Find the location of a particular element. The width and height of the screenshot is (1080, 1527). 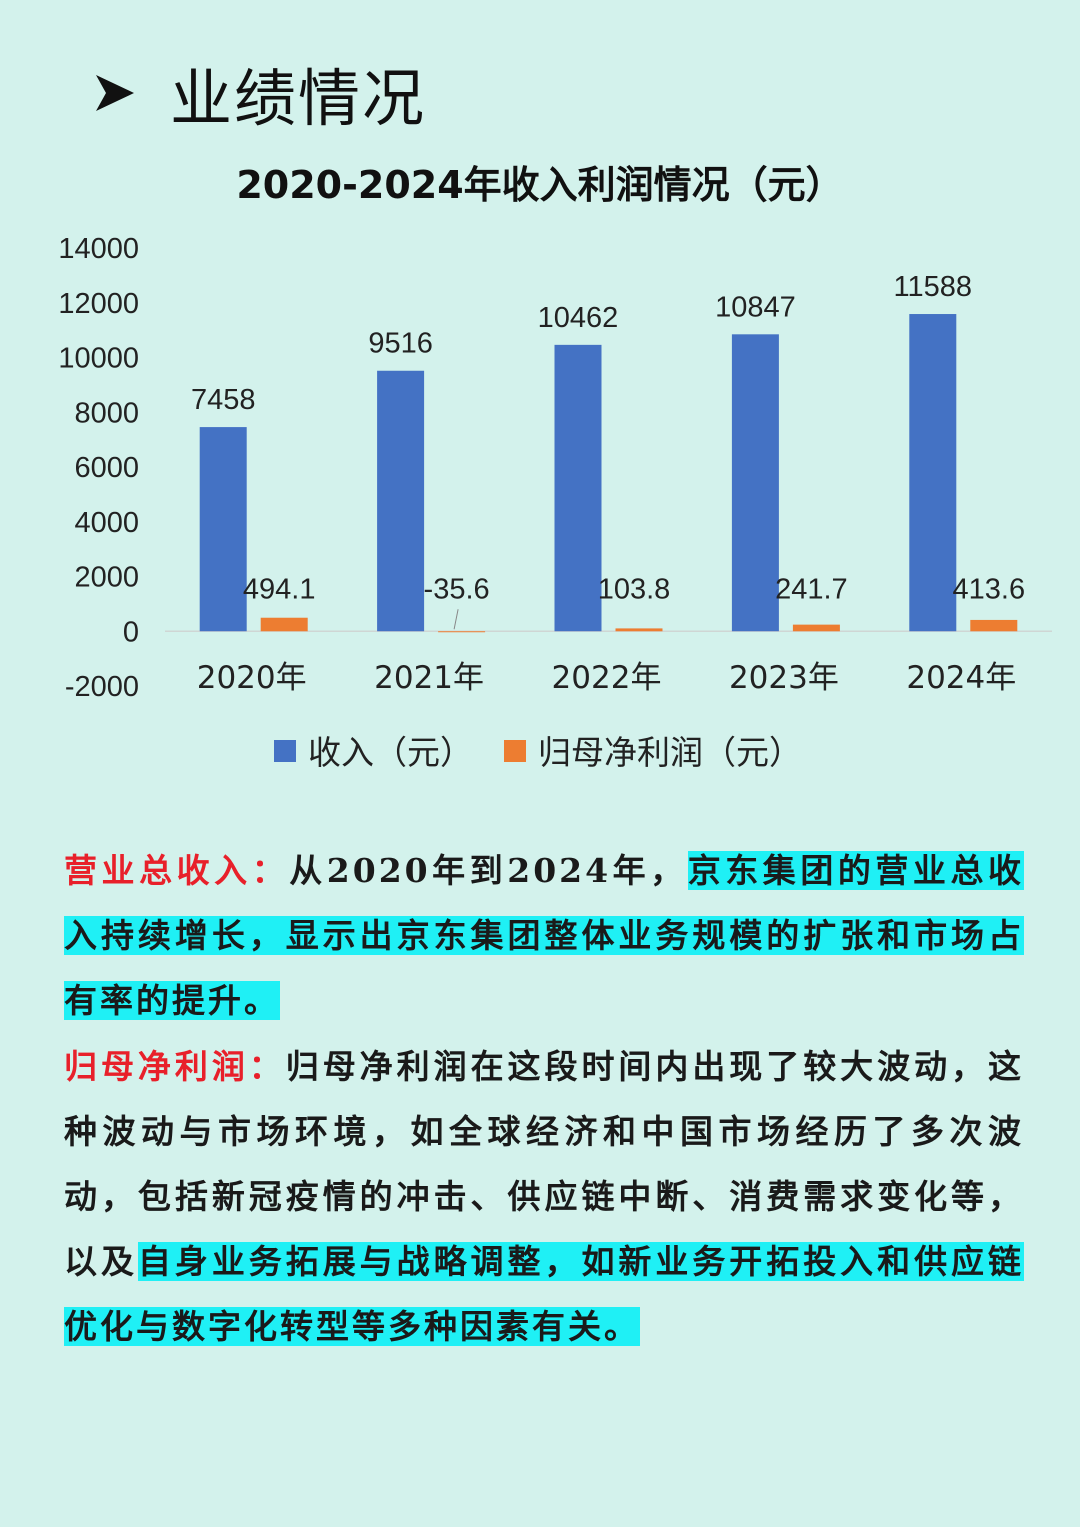

y-tick-label: 12000 is located at coordinates (98, 304).